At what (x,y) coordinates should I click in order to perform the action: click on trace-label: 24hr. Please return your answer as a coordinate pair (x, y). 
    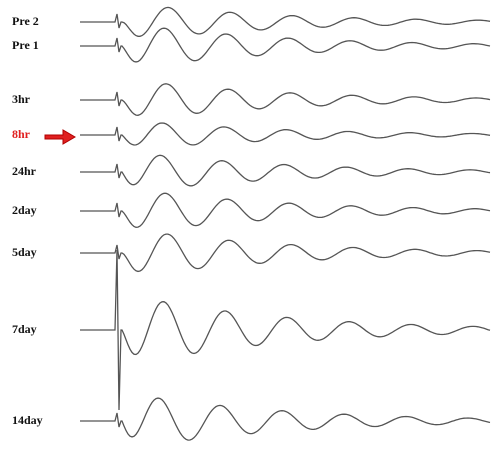
    Looking at the image, I should click on (24, 171).